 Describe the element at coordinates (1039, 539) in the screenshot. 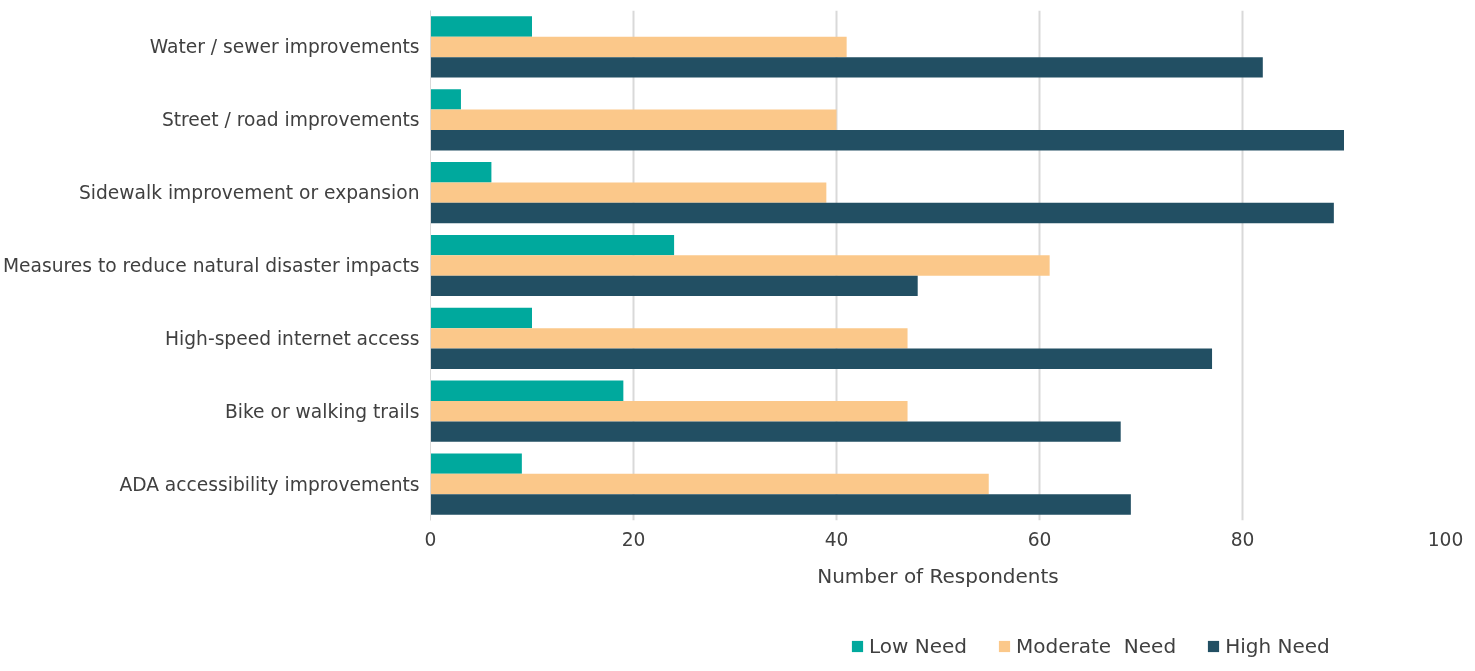

I see `x-tick-label: 60` at that location.